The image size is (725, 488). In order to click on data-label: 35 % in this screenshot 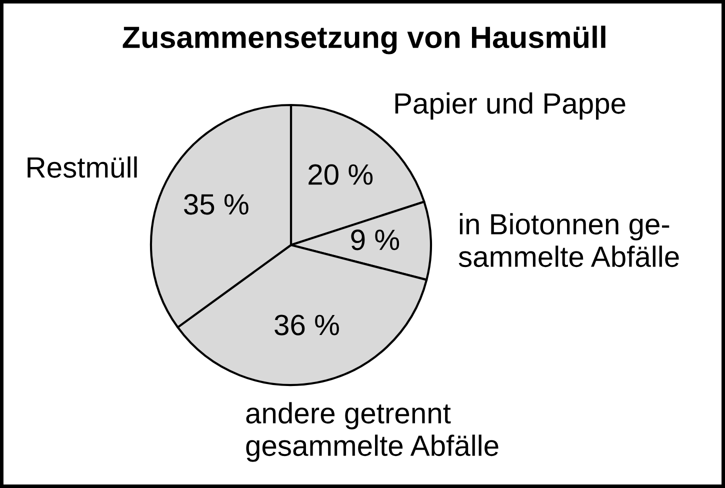, I will do `click(216, 204)`.